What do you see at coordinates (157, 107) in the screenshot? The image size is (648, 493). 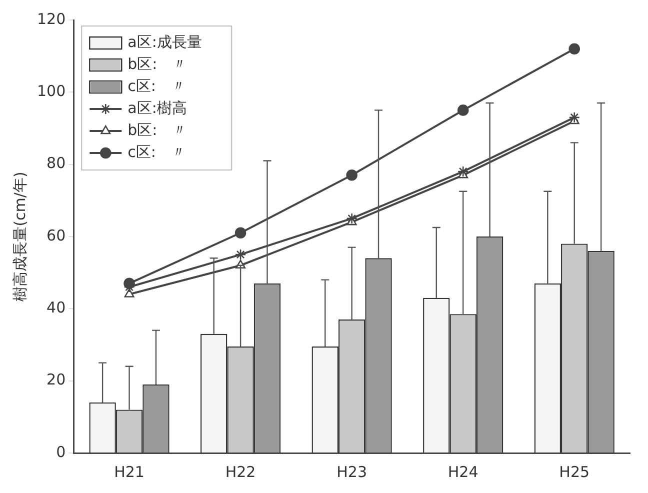 I see `legend-label: a区:樹高` at bounding box center [157, 107].